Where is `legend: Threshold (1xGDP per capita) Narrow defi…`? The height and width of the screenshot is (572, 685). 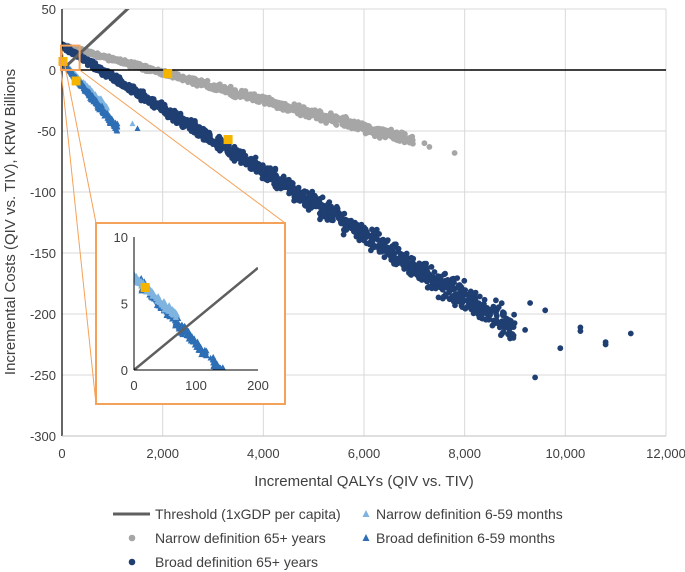 legend: Threshold (1xGDP per capita) Narrow defi… is located at coordinates (338, 538).